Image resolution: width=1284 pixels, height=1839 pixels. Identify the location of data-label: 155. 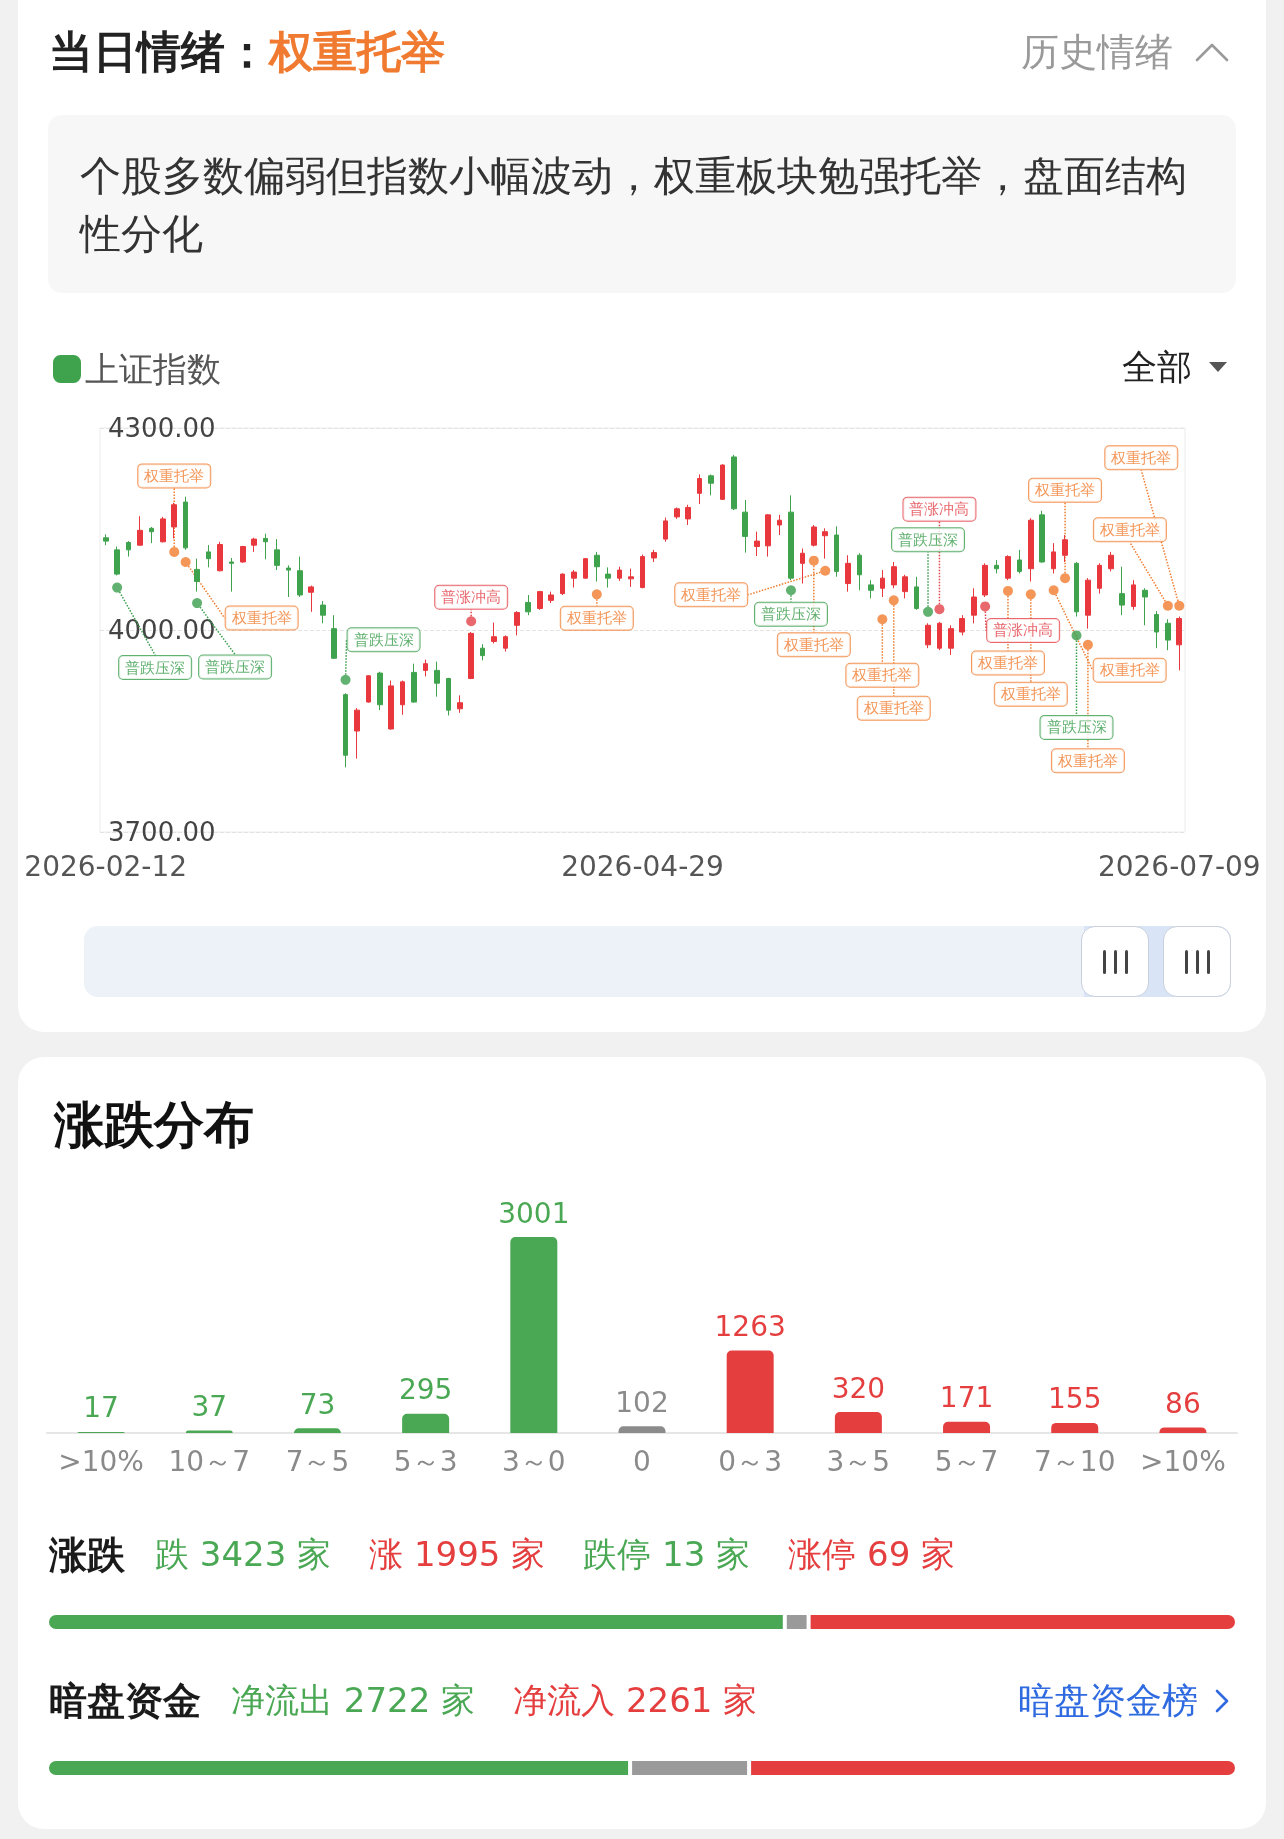
(1075, 1399).